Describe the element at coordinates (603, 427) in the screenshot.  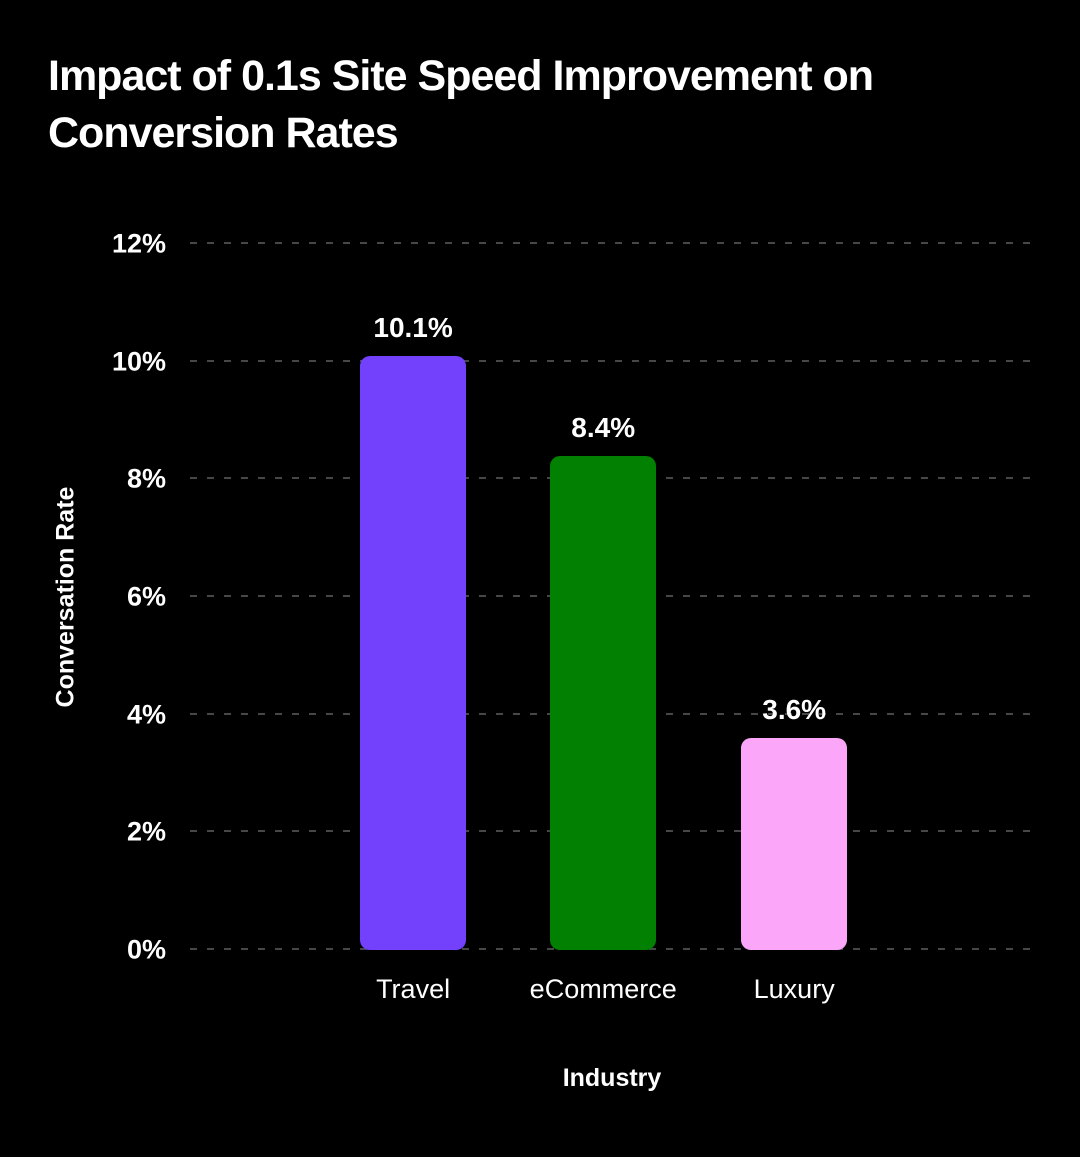
I see `bar-value-label-ecommerce: 8.4%` at that location.